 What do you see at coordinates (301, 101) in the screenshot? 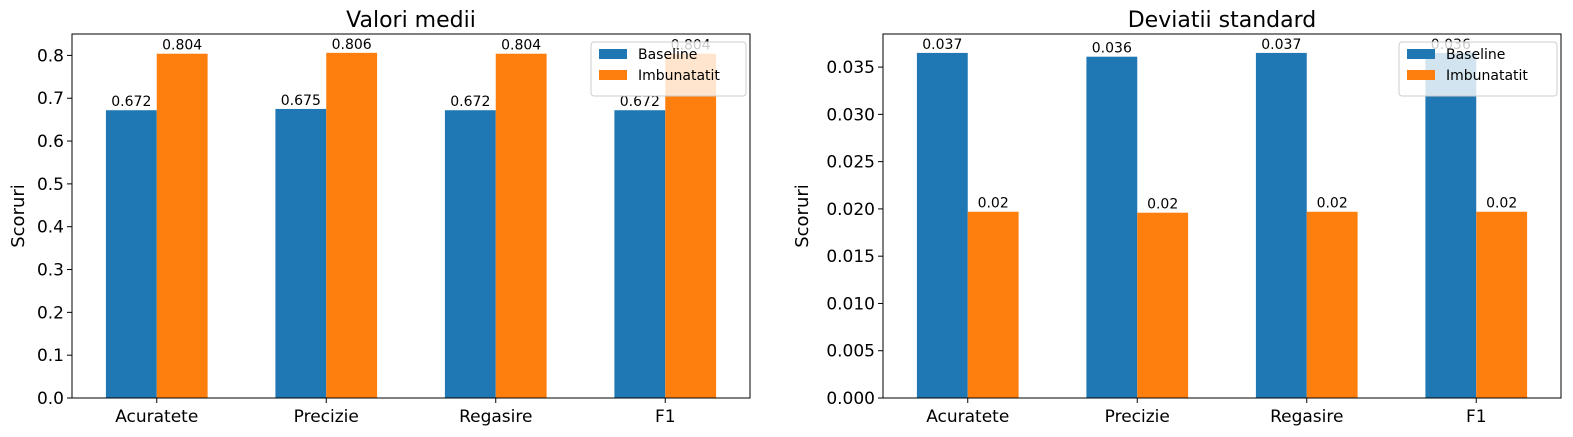
I see `bar-value-label: 0.675` at bounding box center [301, 101].